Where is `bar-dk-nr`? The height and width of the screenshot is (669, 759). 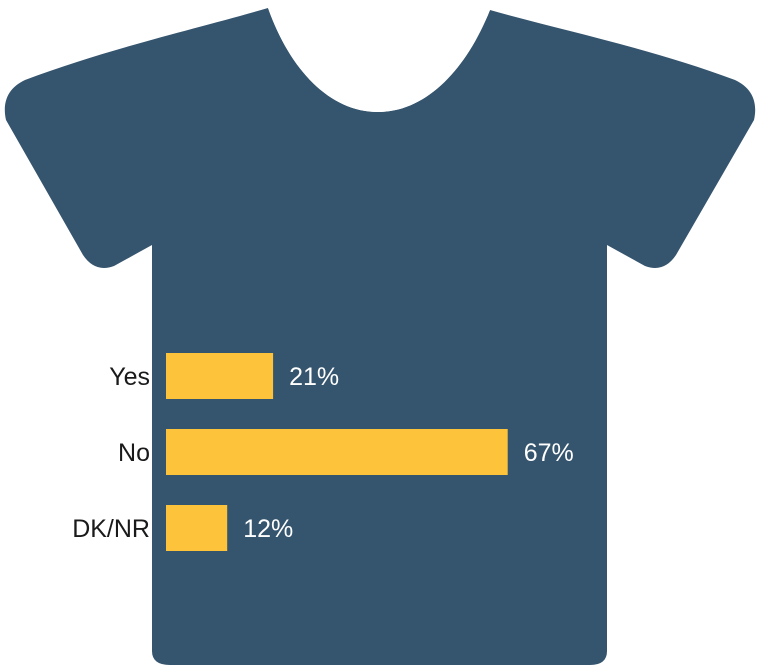 bar-dk-nr is located at coordinates (197, 528).